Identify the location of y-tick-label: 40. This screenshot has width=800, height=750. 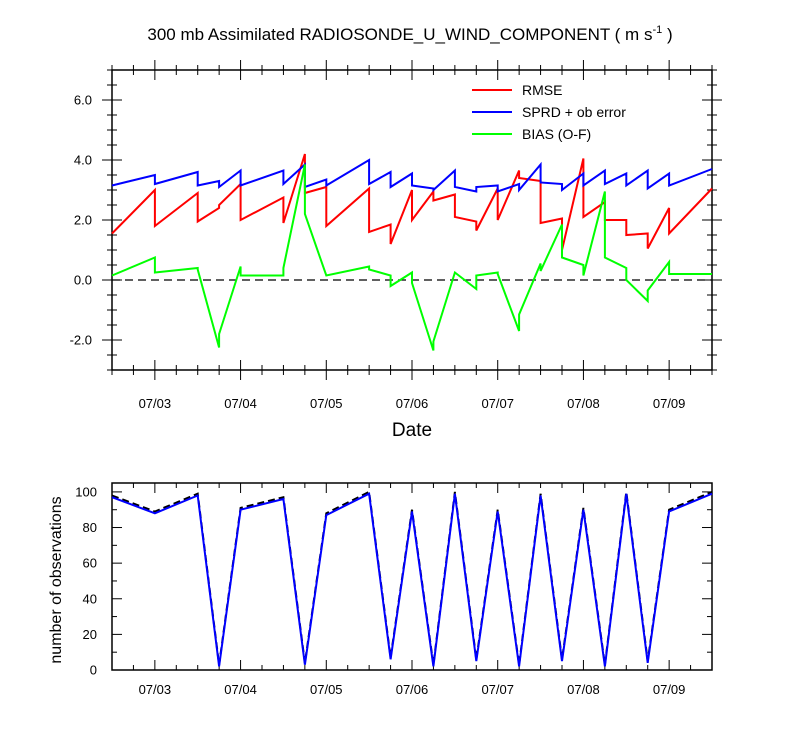
(90, 598).